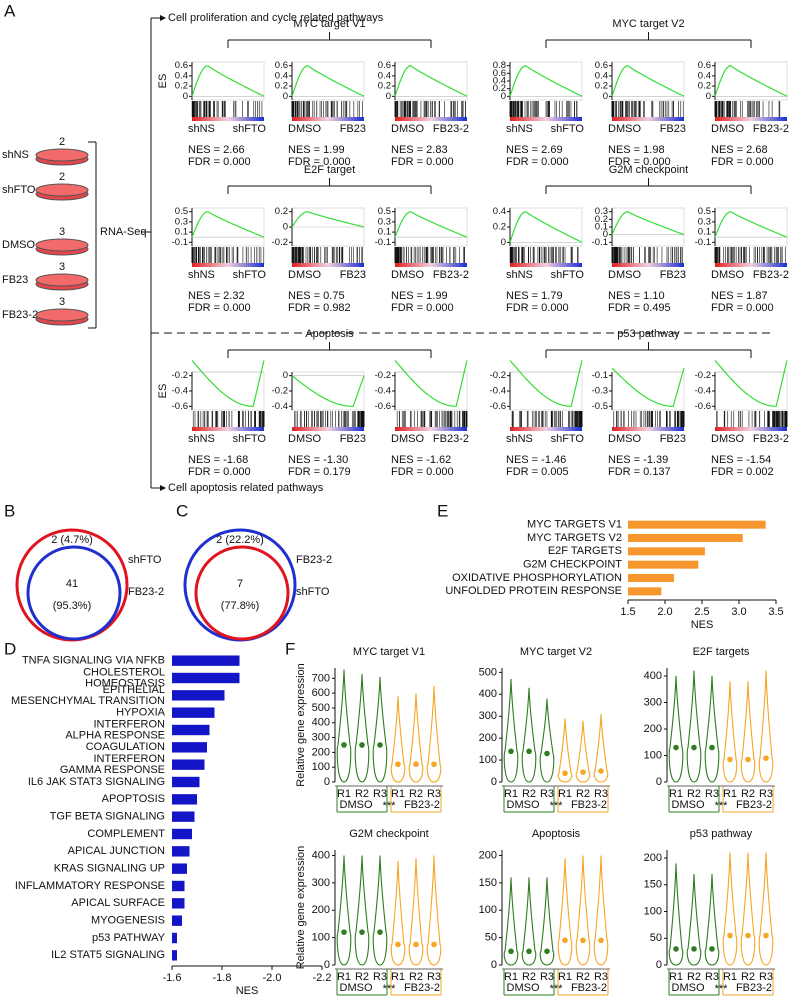 The height and width of the screenshot is (1000, 800). What do you see at coordinates (574, 525) in the screenshot?
I see `category-label: MYC TARGETS V1` at bounding box center [574, 525].